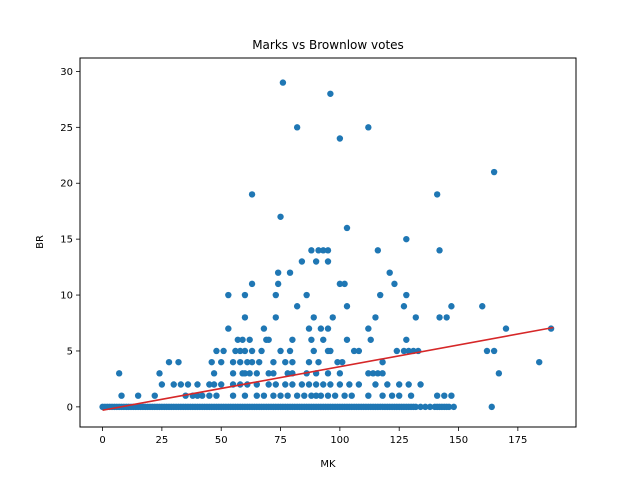  I want to click on y-axis-label: BR, so click(40, 242).